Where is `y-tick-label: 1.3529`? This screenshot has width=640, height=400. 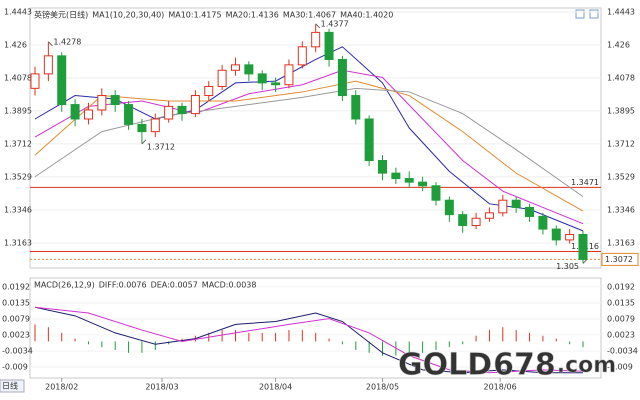
y-tick-label: 1.3529 is located at coordinates (18, 176).